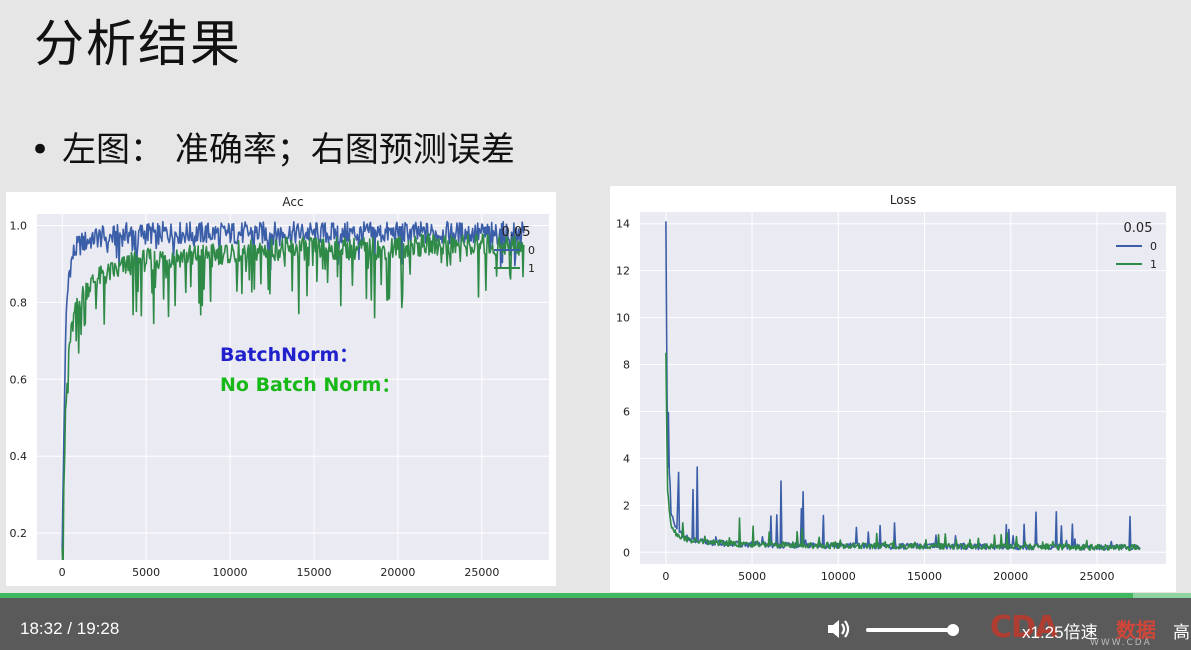 The image size is (1191, 650). What do you see at coordinates (1136, 630) in the screenshot?
I see `logo-name: 数据` at bounding box center [1136, 630].